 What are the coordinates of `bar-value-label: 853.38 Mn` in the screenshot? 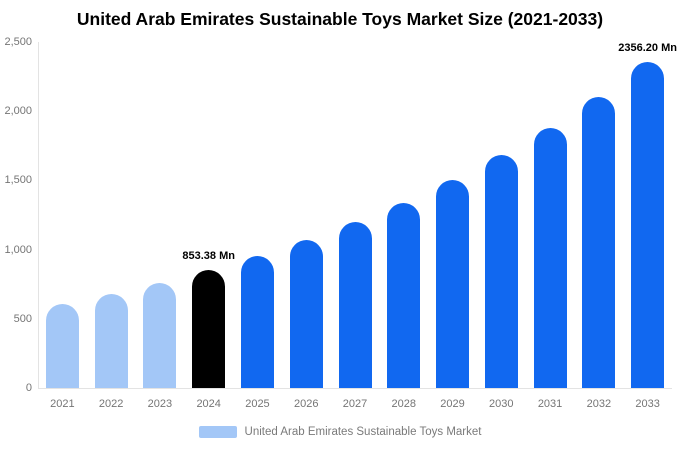 It's located at (208, 255).